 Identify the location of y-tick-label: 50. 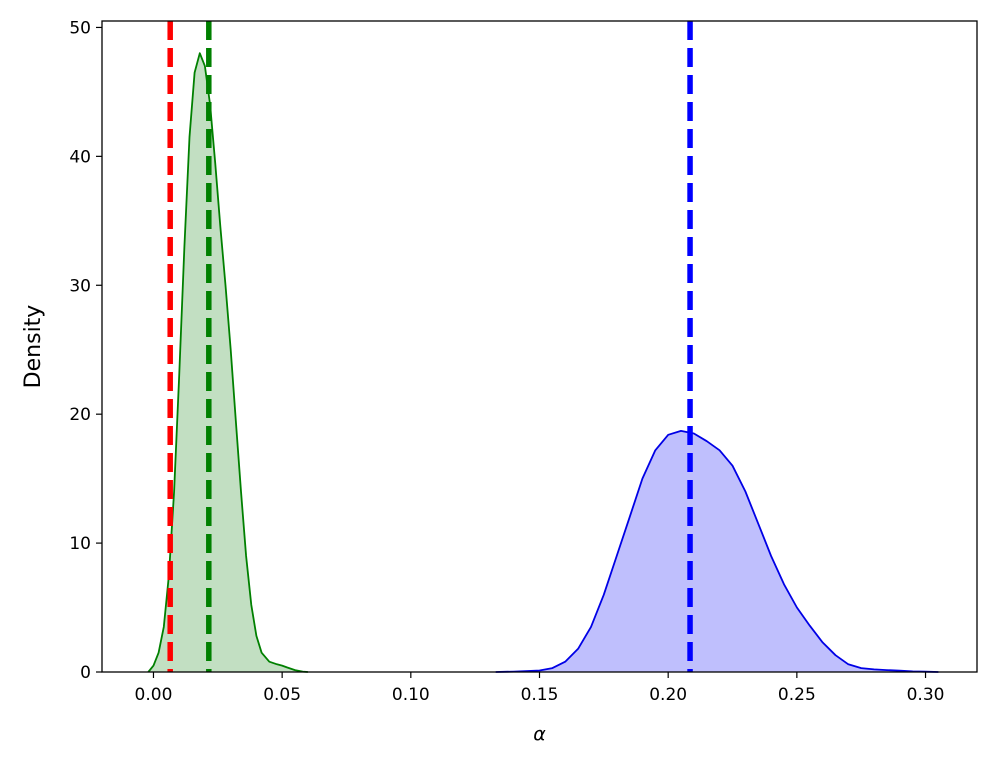
(80, 28).